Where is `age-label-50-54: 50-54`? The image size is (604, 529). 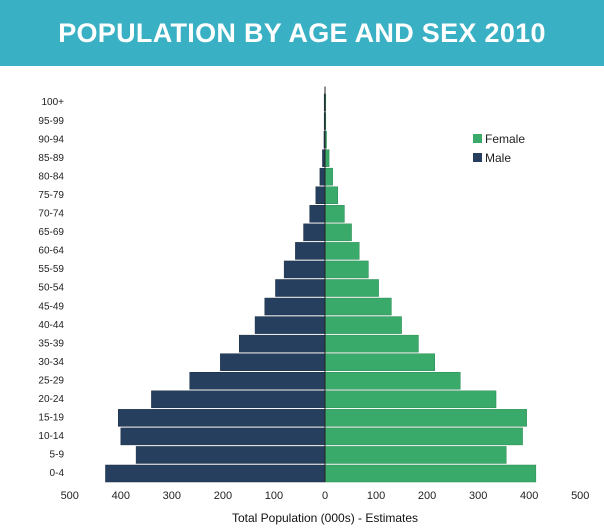 age-label-50-54: 50-54 is located at coordinates (51, 288).